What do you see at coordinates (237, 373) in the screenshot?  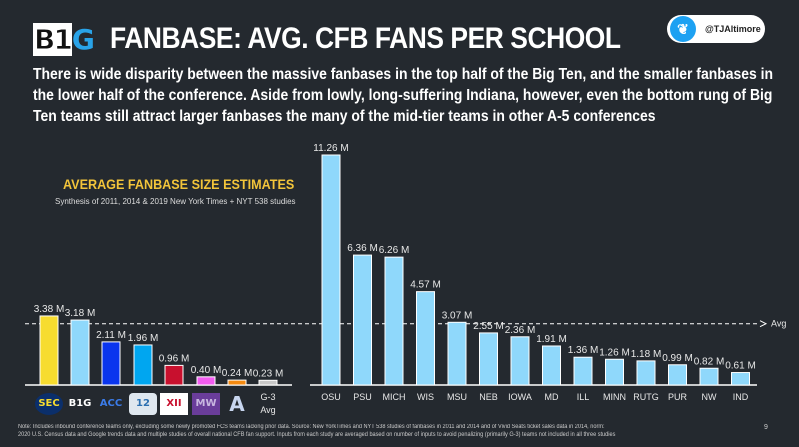 I see `data-label: 0.24 M` at bounding box center [237, 373].